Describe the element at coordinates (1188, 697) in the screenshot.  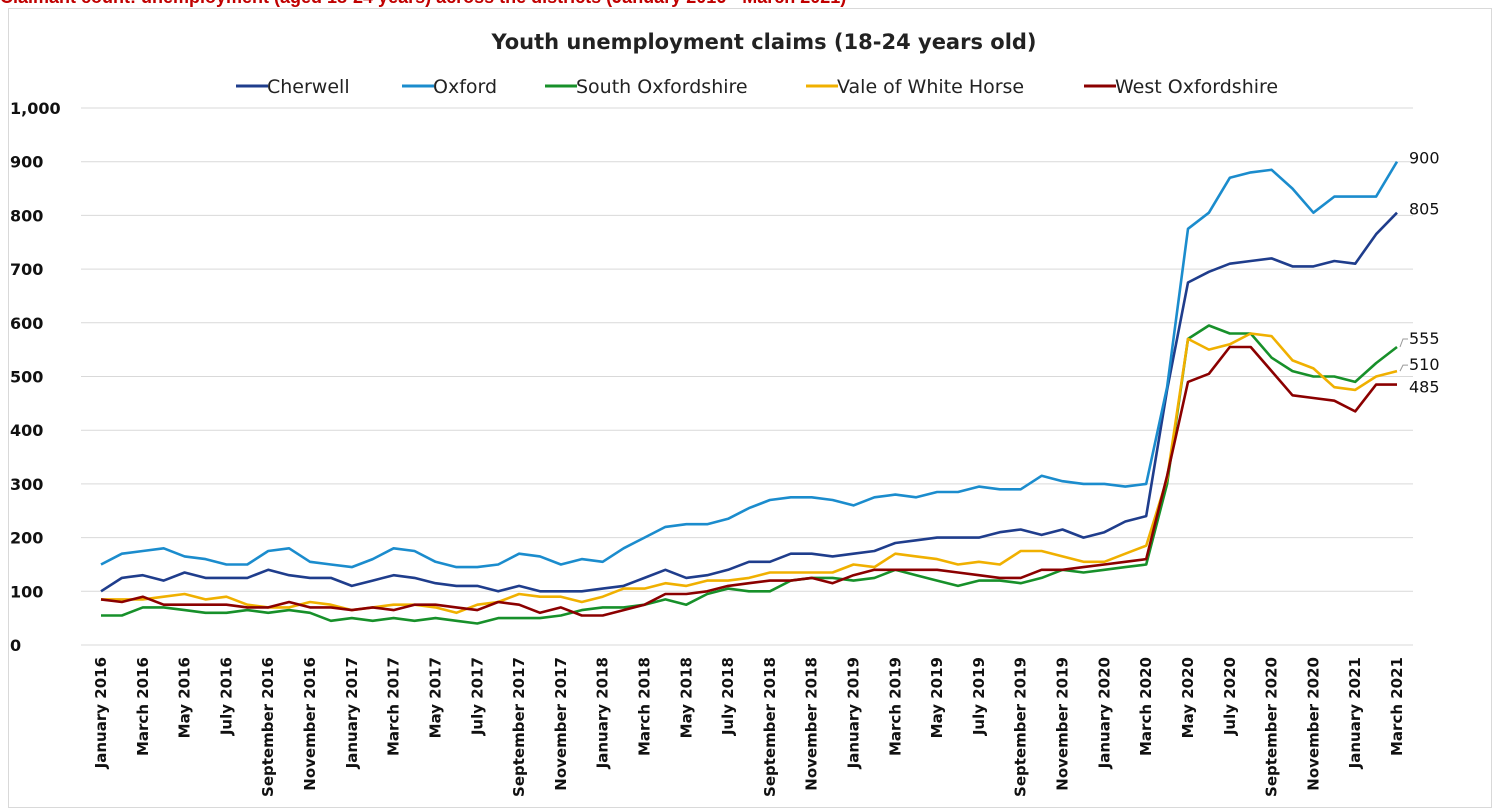
I see `x-tick-label: May 2020` at that location.